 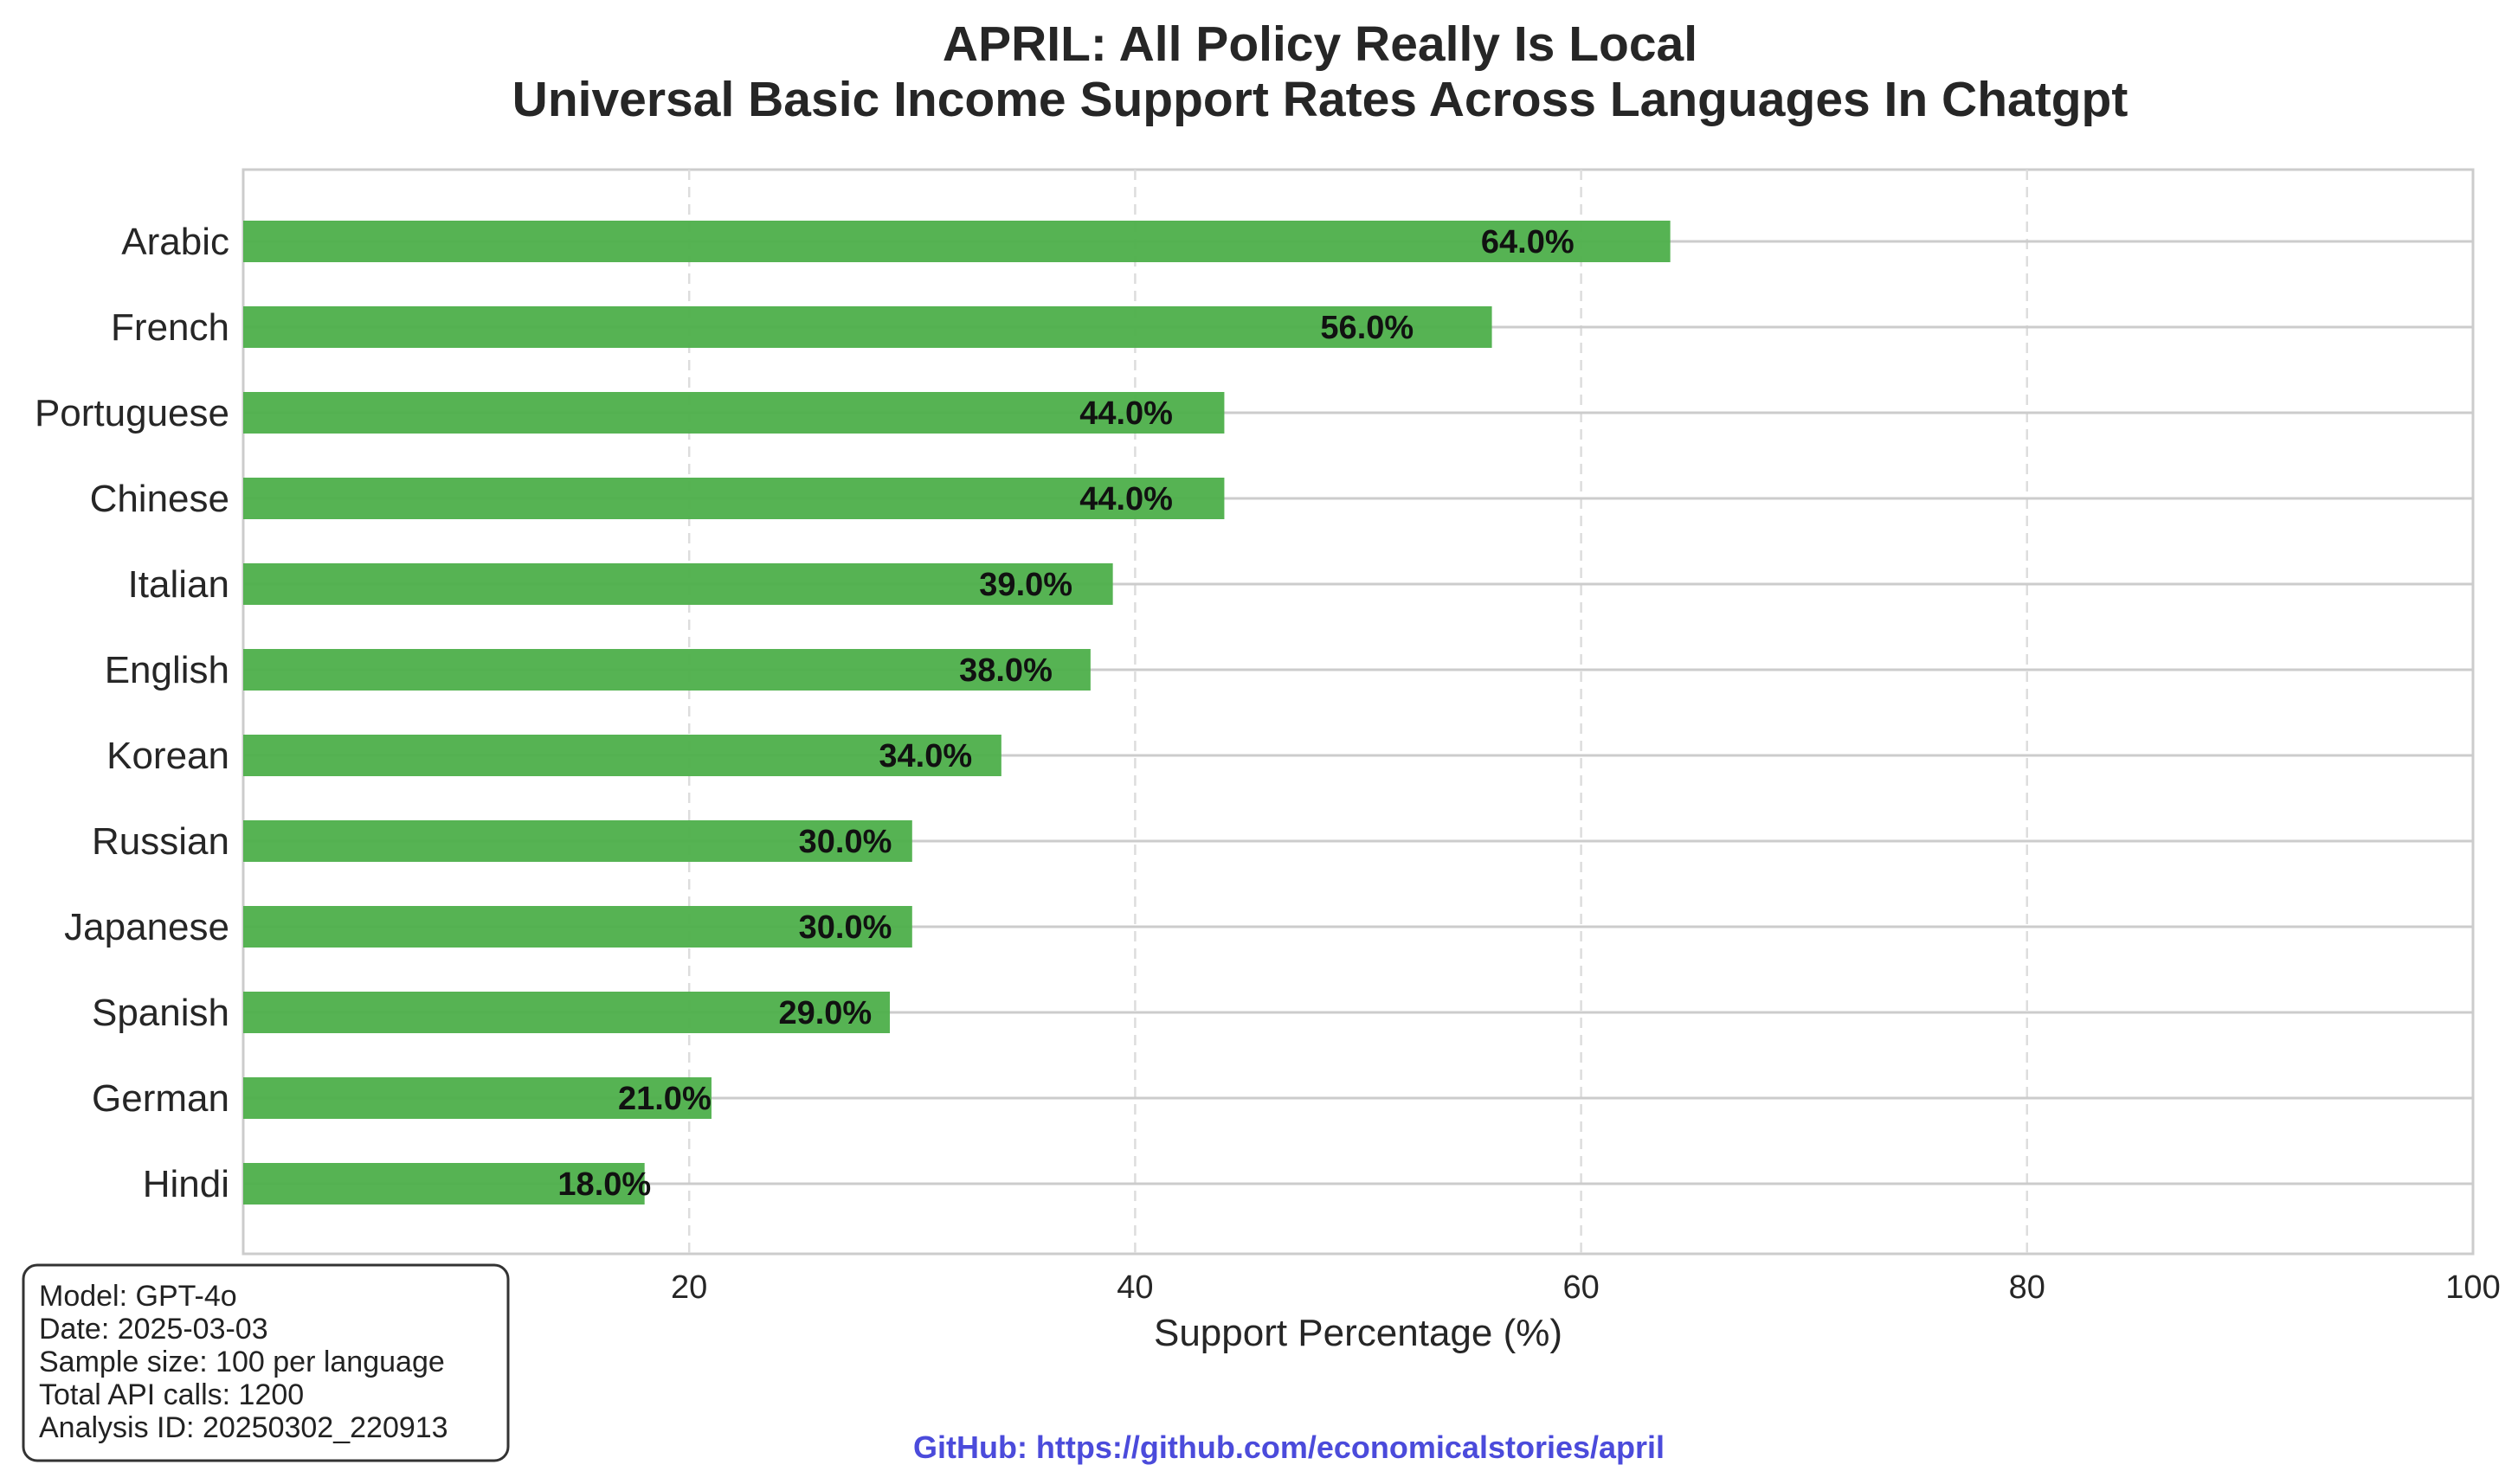 I want to click on x-tick-label: 60, so click(x=1580, y=1287).